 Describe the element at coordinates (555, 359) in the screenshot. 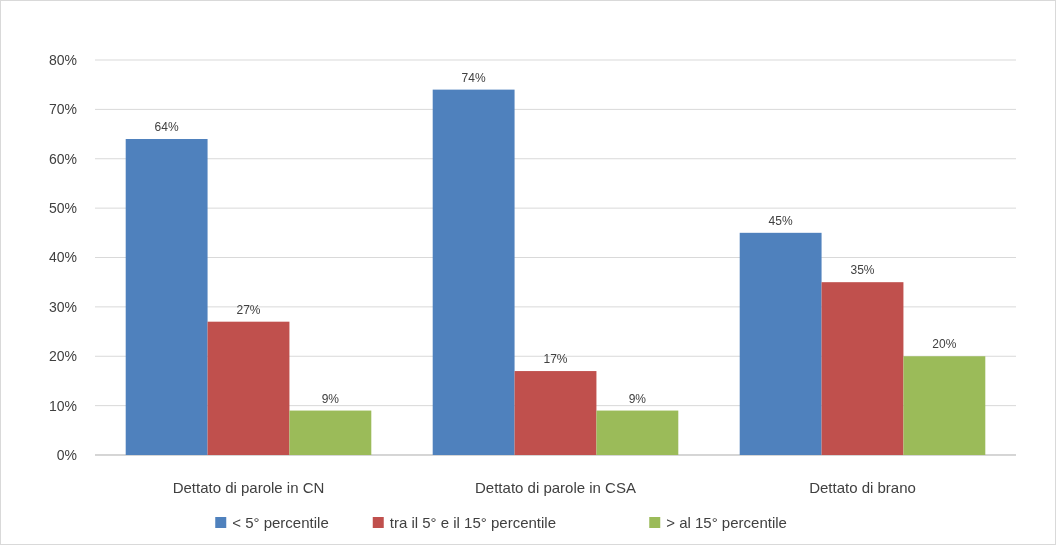

I see `data-label: 17%` at that location.